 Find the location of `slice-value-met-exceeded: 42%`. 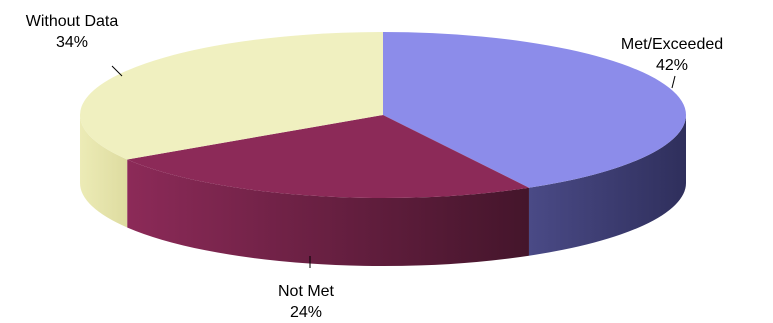

slice-value-met-exceeded: 42% is located at coordinates (672, 65).